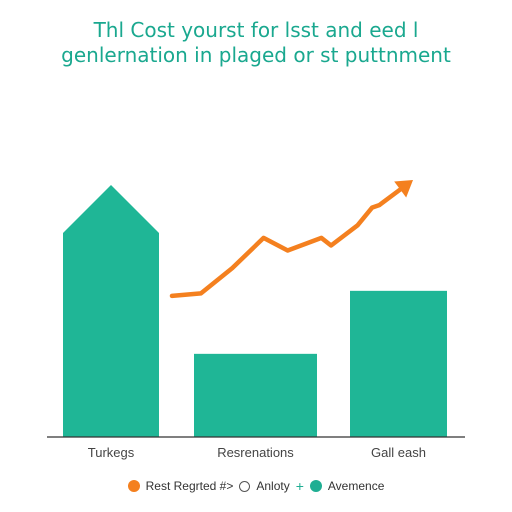 The height and width of the screenshot is (512, 512). I want to click on legend-plus-icon: +, so click(299, 486).